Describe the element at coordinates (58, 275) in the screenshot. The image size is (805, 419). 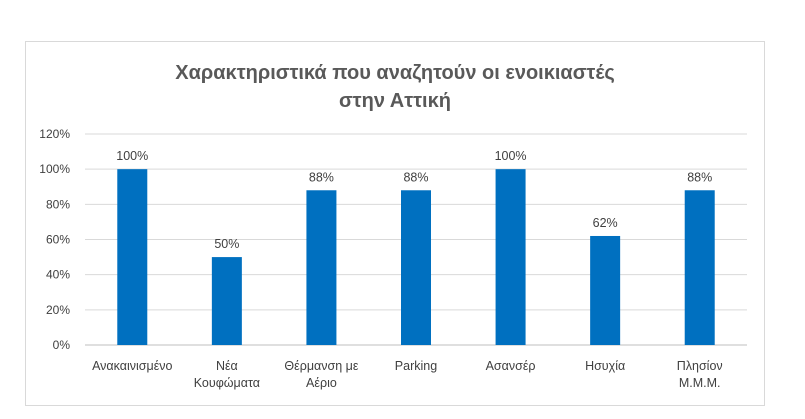
I see `y-tick-label: 40%` at that location.